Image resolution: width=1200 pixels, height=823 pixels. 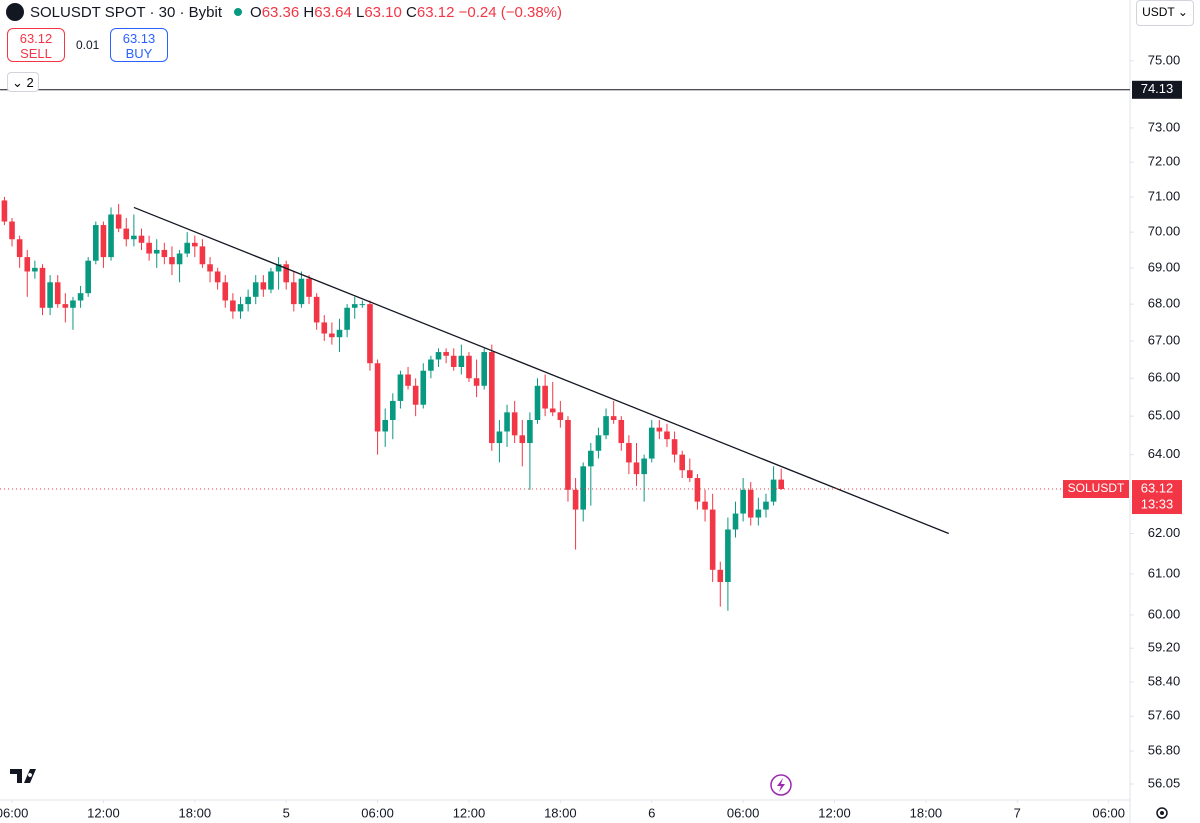 What do you see at coordinates (256, 12) in the screenshot?
I see `ohlc-label: O` at bounding box center [256, 12].